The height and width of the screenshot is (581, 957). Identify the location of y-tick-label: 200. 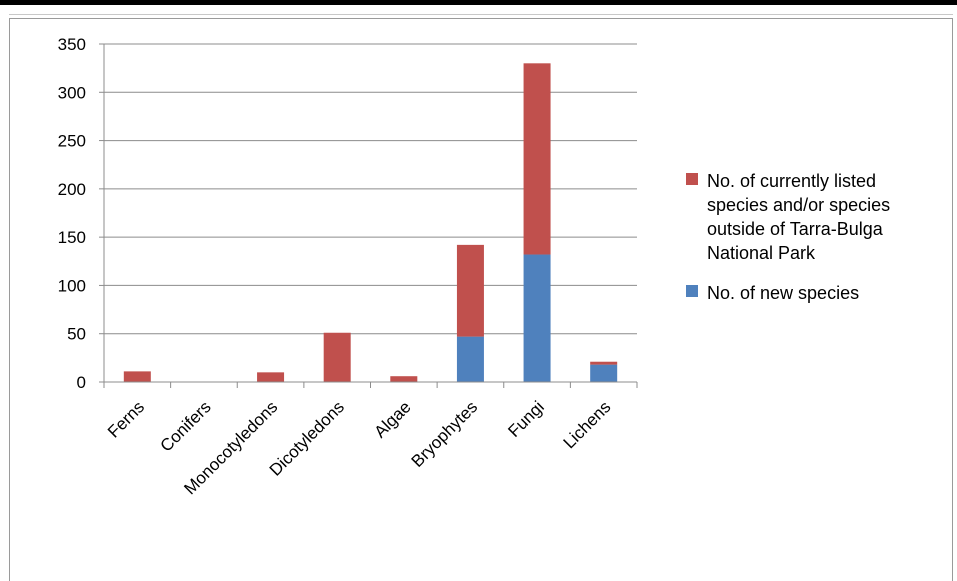
(72, 189).